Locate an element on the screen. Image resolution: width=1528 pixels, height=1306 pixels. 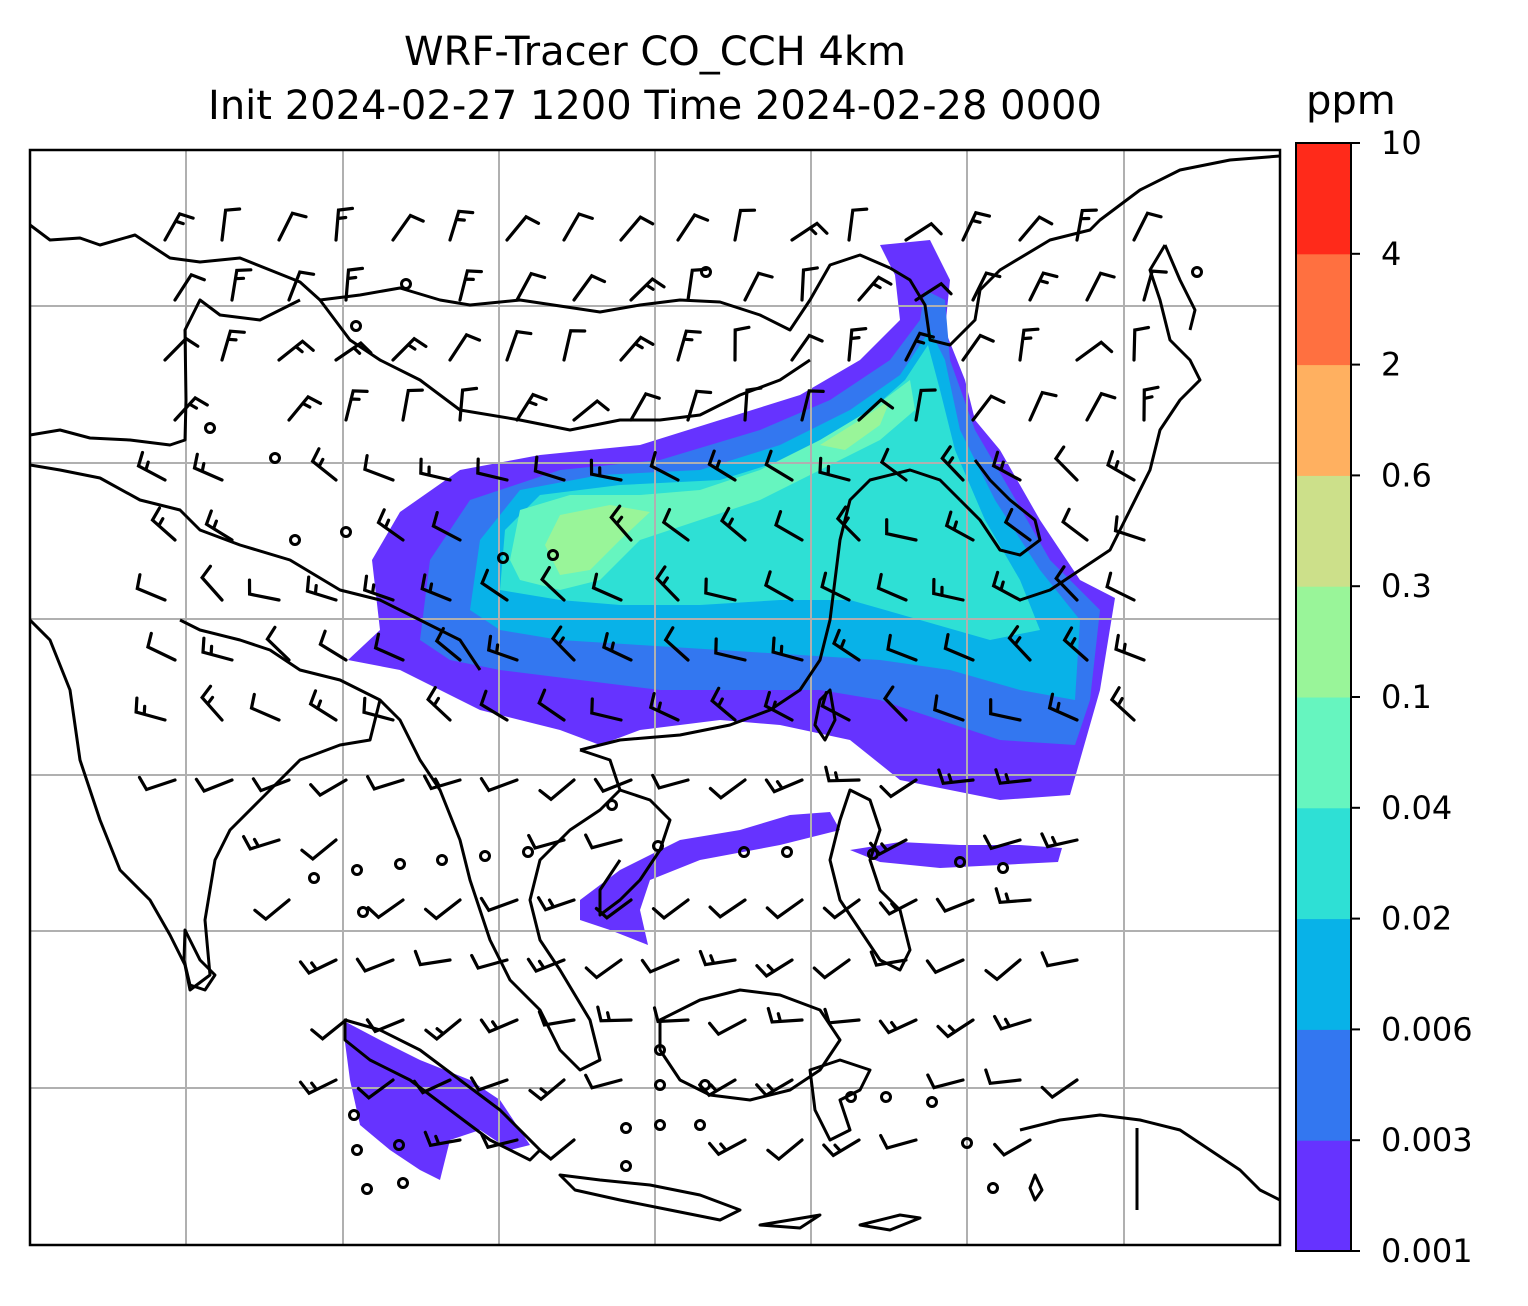
colorbar-tick-label: 0.1 is located at coordinates (1406, 697).